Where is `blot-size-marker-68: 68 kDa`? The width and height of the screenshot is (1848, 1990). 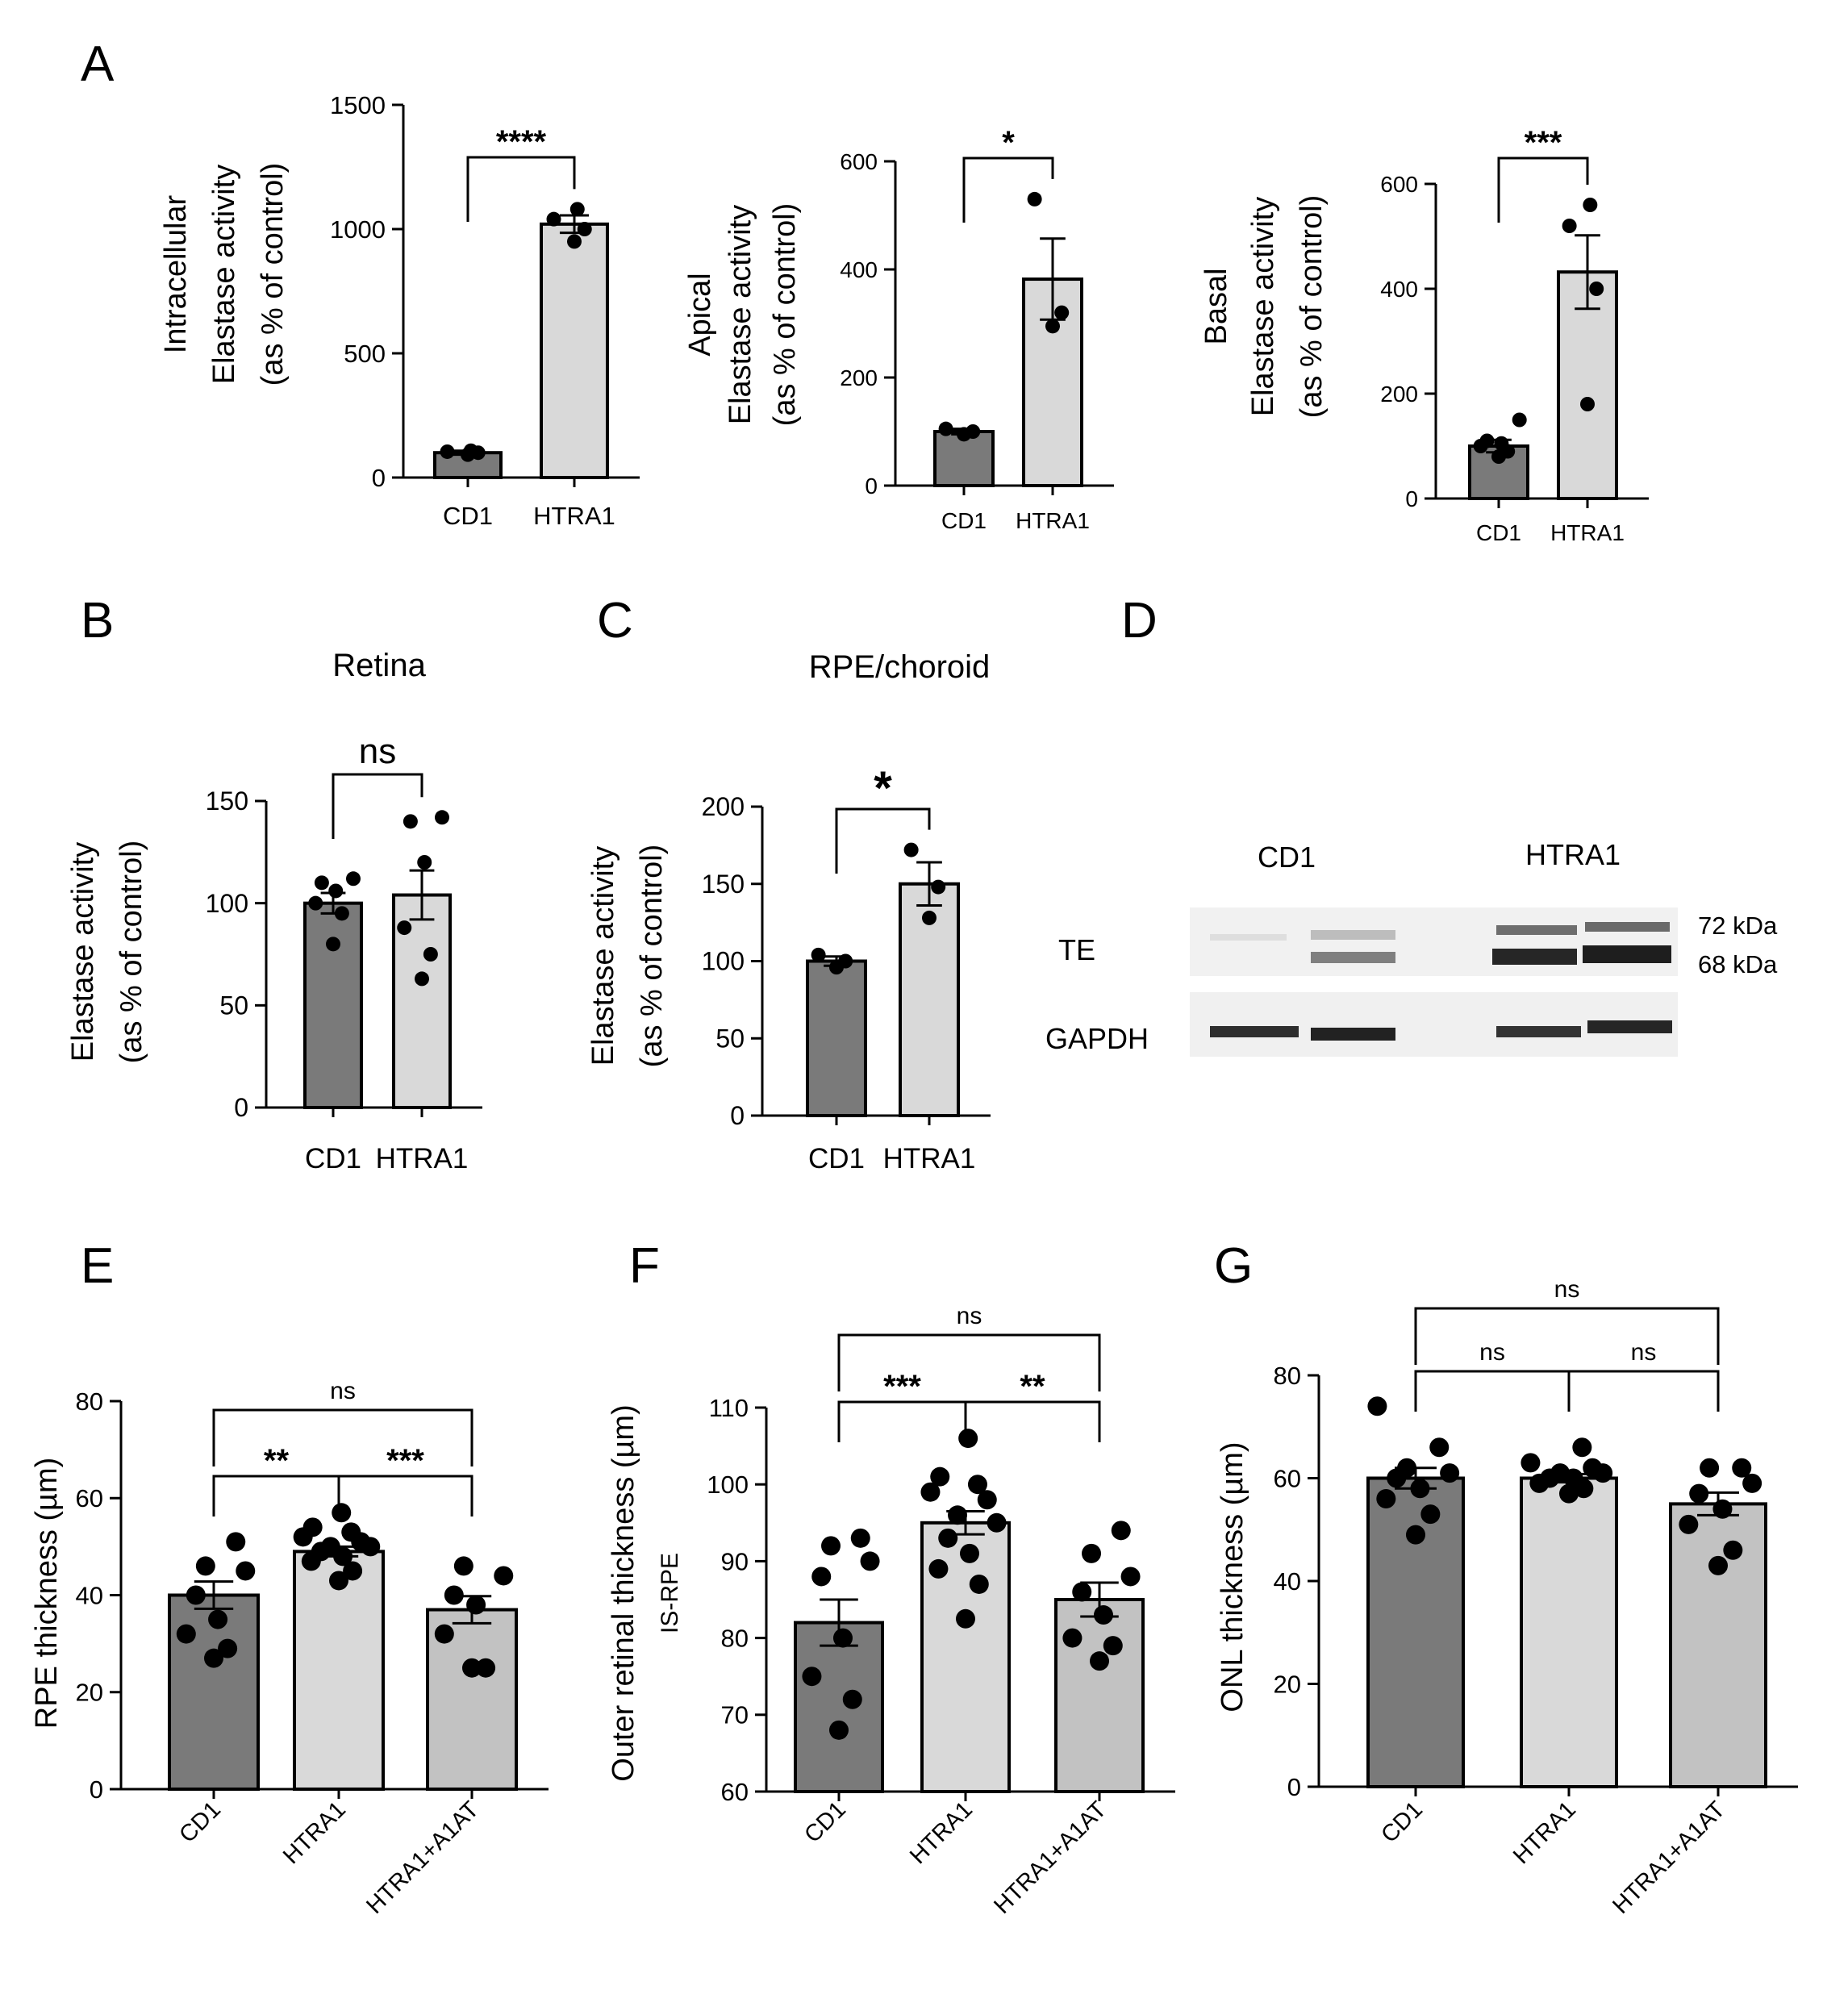 blot-size-marker-68: 68 kDa is located at coordinates (1738, 964).